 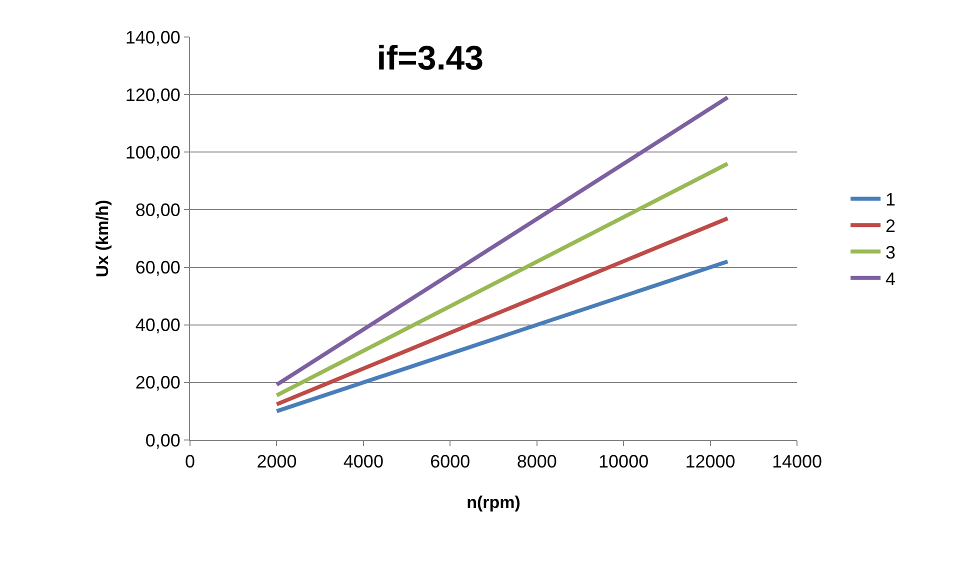 I want to click on y-tick-label: 0,00, so click(x=162, y=440).